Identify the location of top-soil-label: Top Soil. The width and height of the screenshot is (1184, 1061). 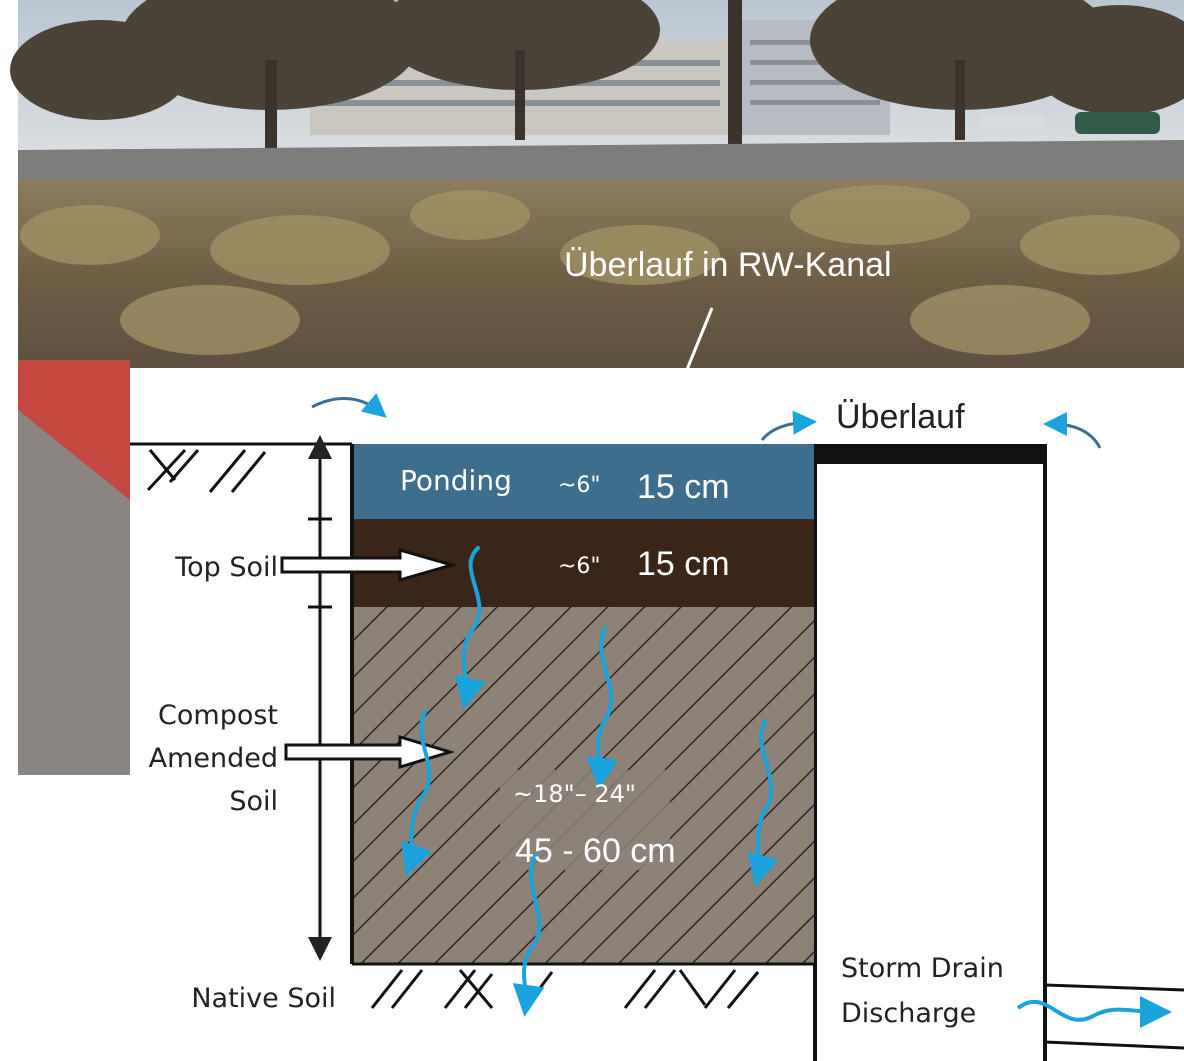
(226, 567).